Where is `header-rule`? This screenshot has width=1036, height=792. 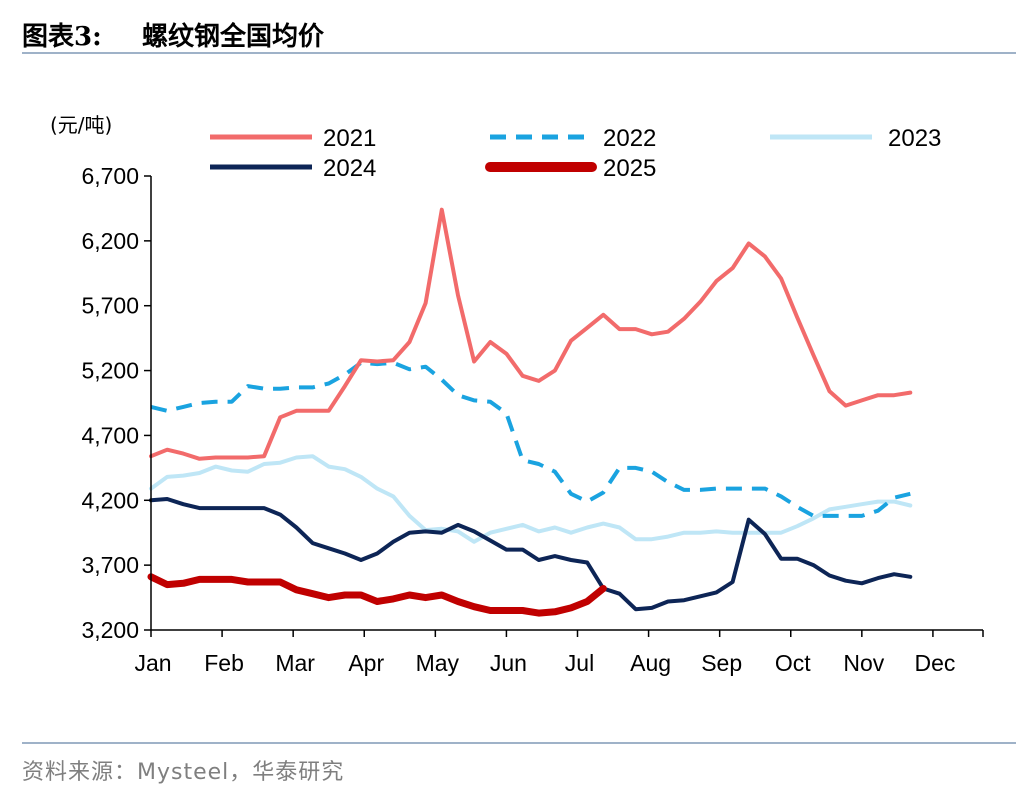
header-rule is located at coordinates (519, 53).